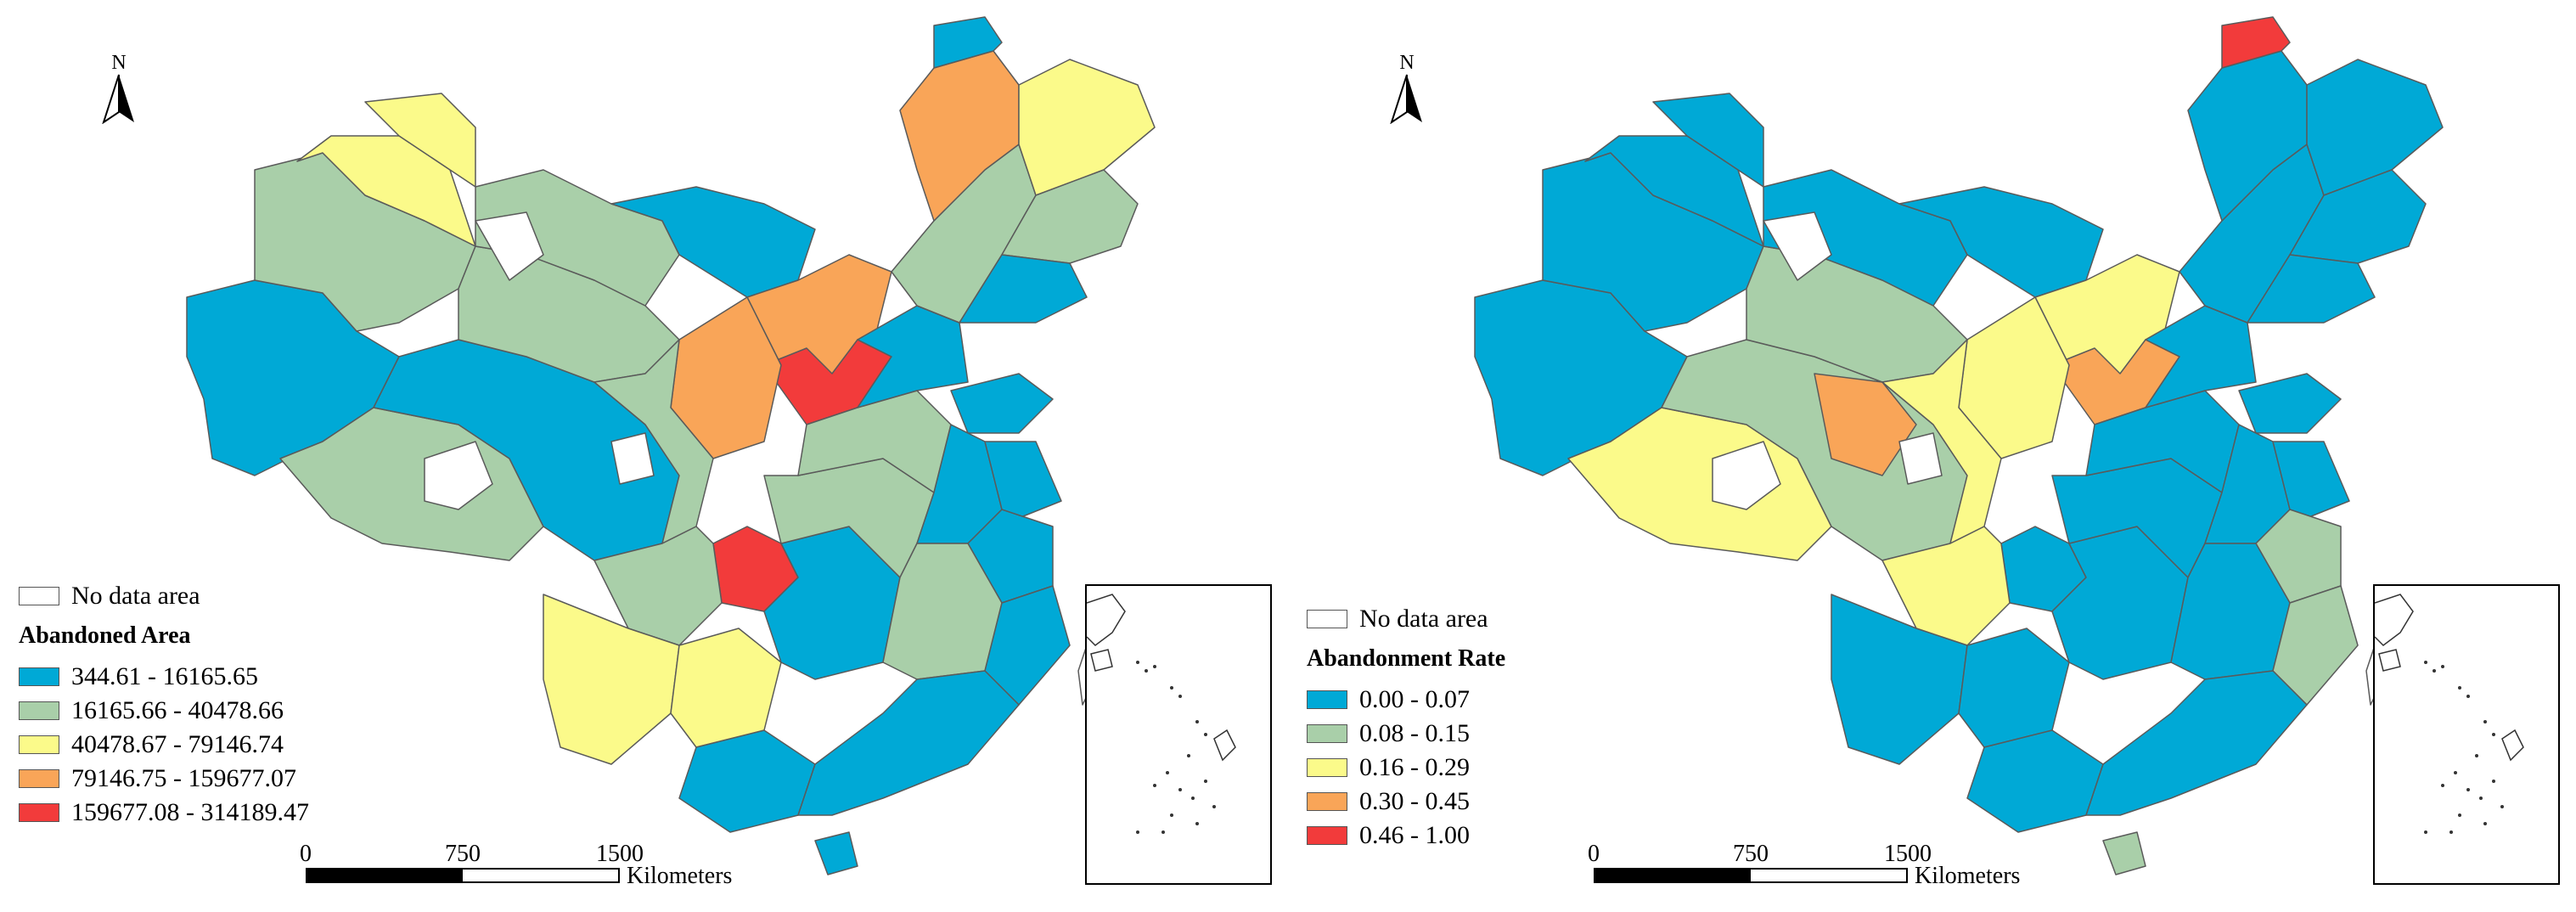  Describe the element at coordinates (1414, 767) in the screenshot. I see `legend-label-3: 0.16 - 0.29` at that location.